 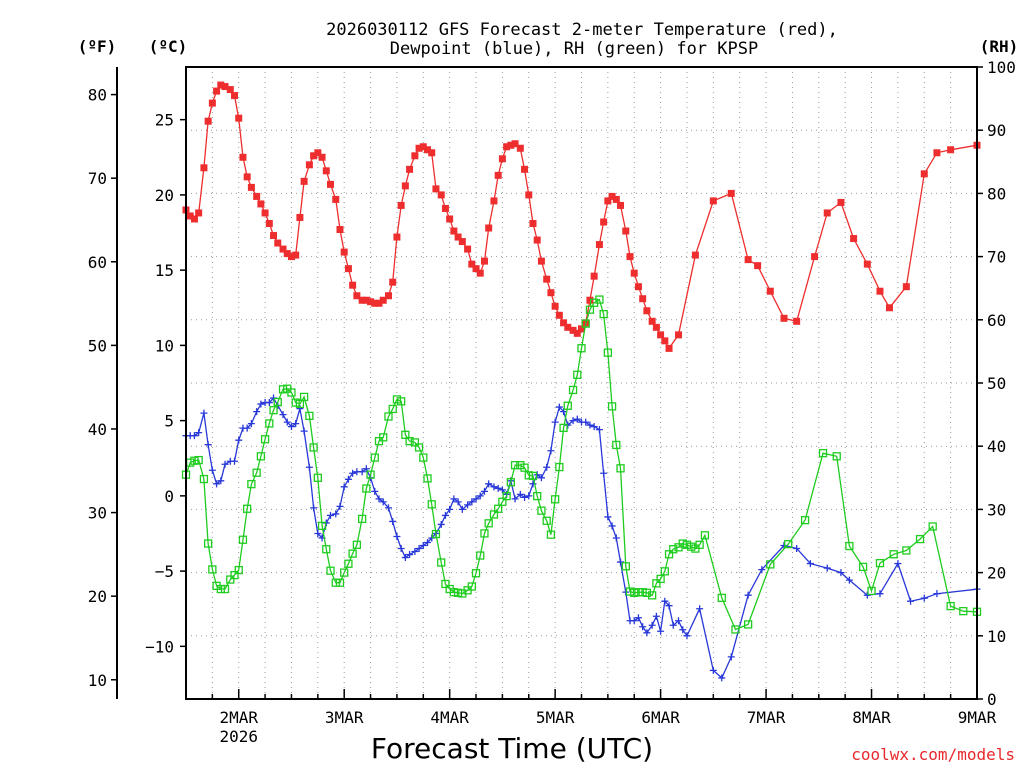 I want to click on chart-title-line-2: Dewpoint (blue), RH (green) for KPSP, so click(x=574, y=49).